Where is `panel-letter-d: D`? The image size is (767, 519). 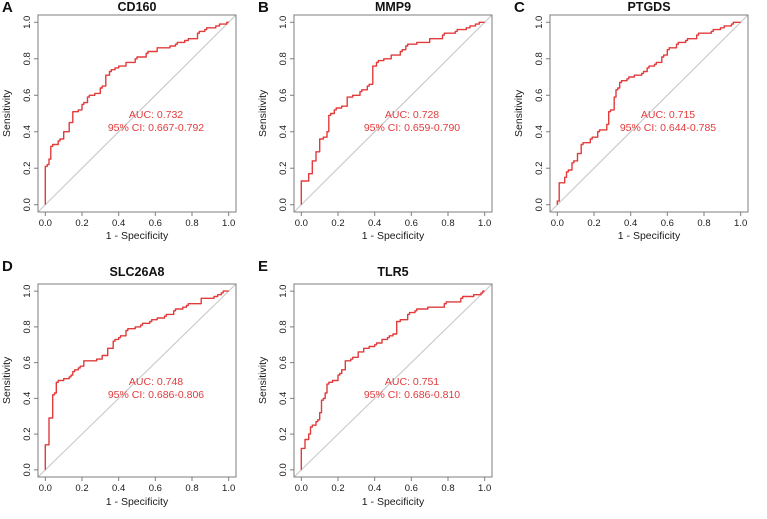 panel-letter-d: D is located at coordinates (7, 266).